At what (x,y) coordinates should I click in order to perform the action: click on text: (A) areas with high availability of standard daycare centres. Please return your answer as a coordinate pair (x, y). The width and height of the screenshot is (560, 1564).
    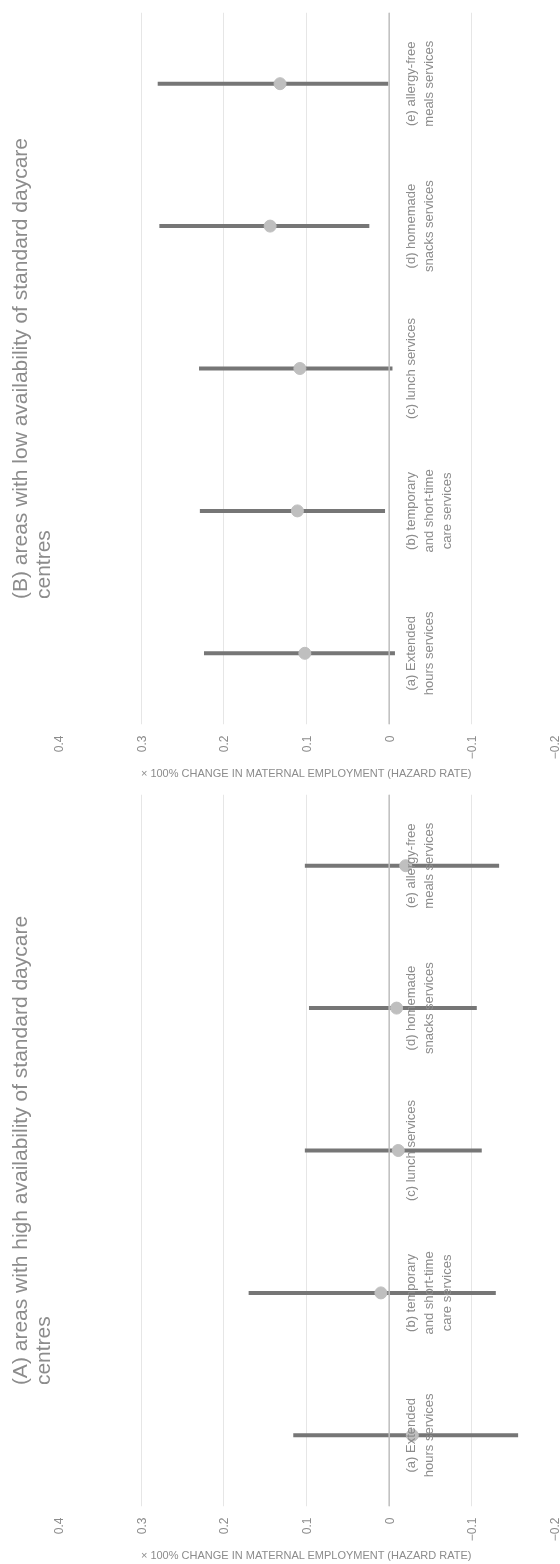
    Looking at the image, I should click on (30, 1150).